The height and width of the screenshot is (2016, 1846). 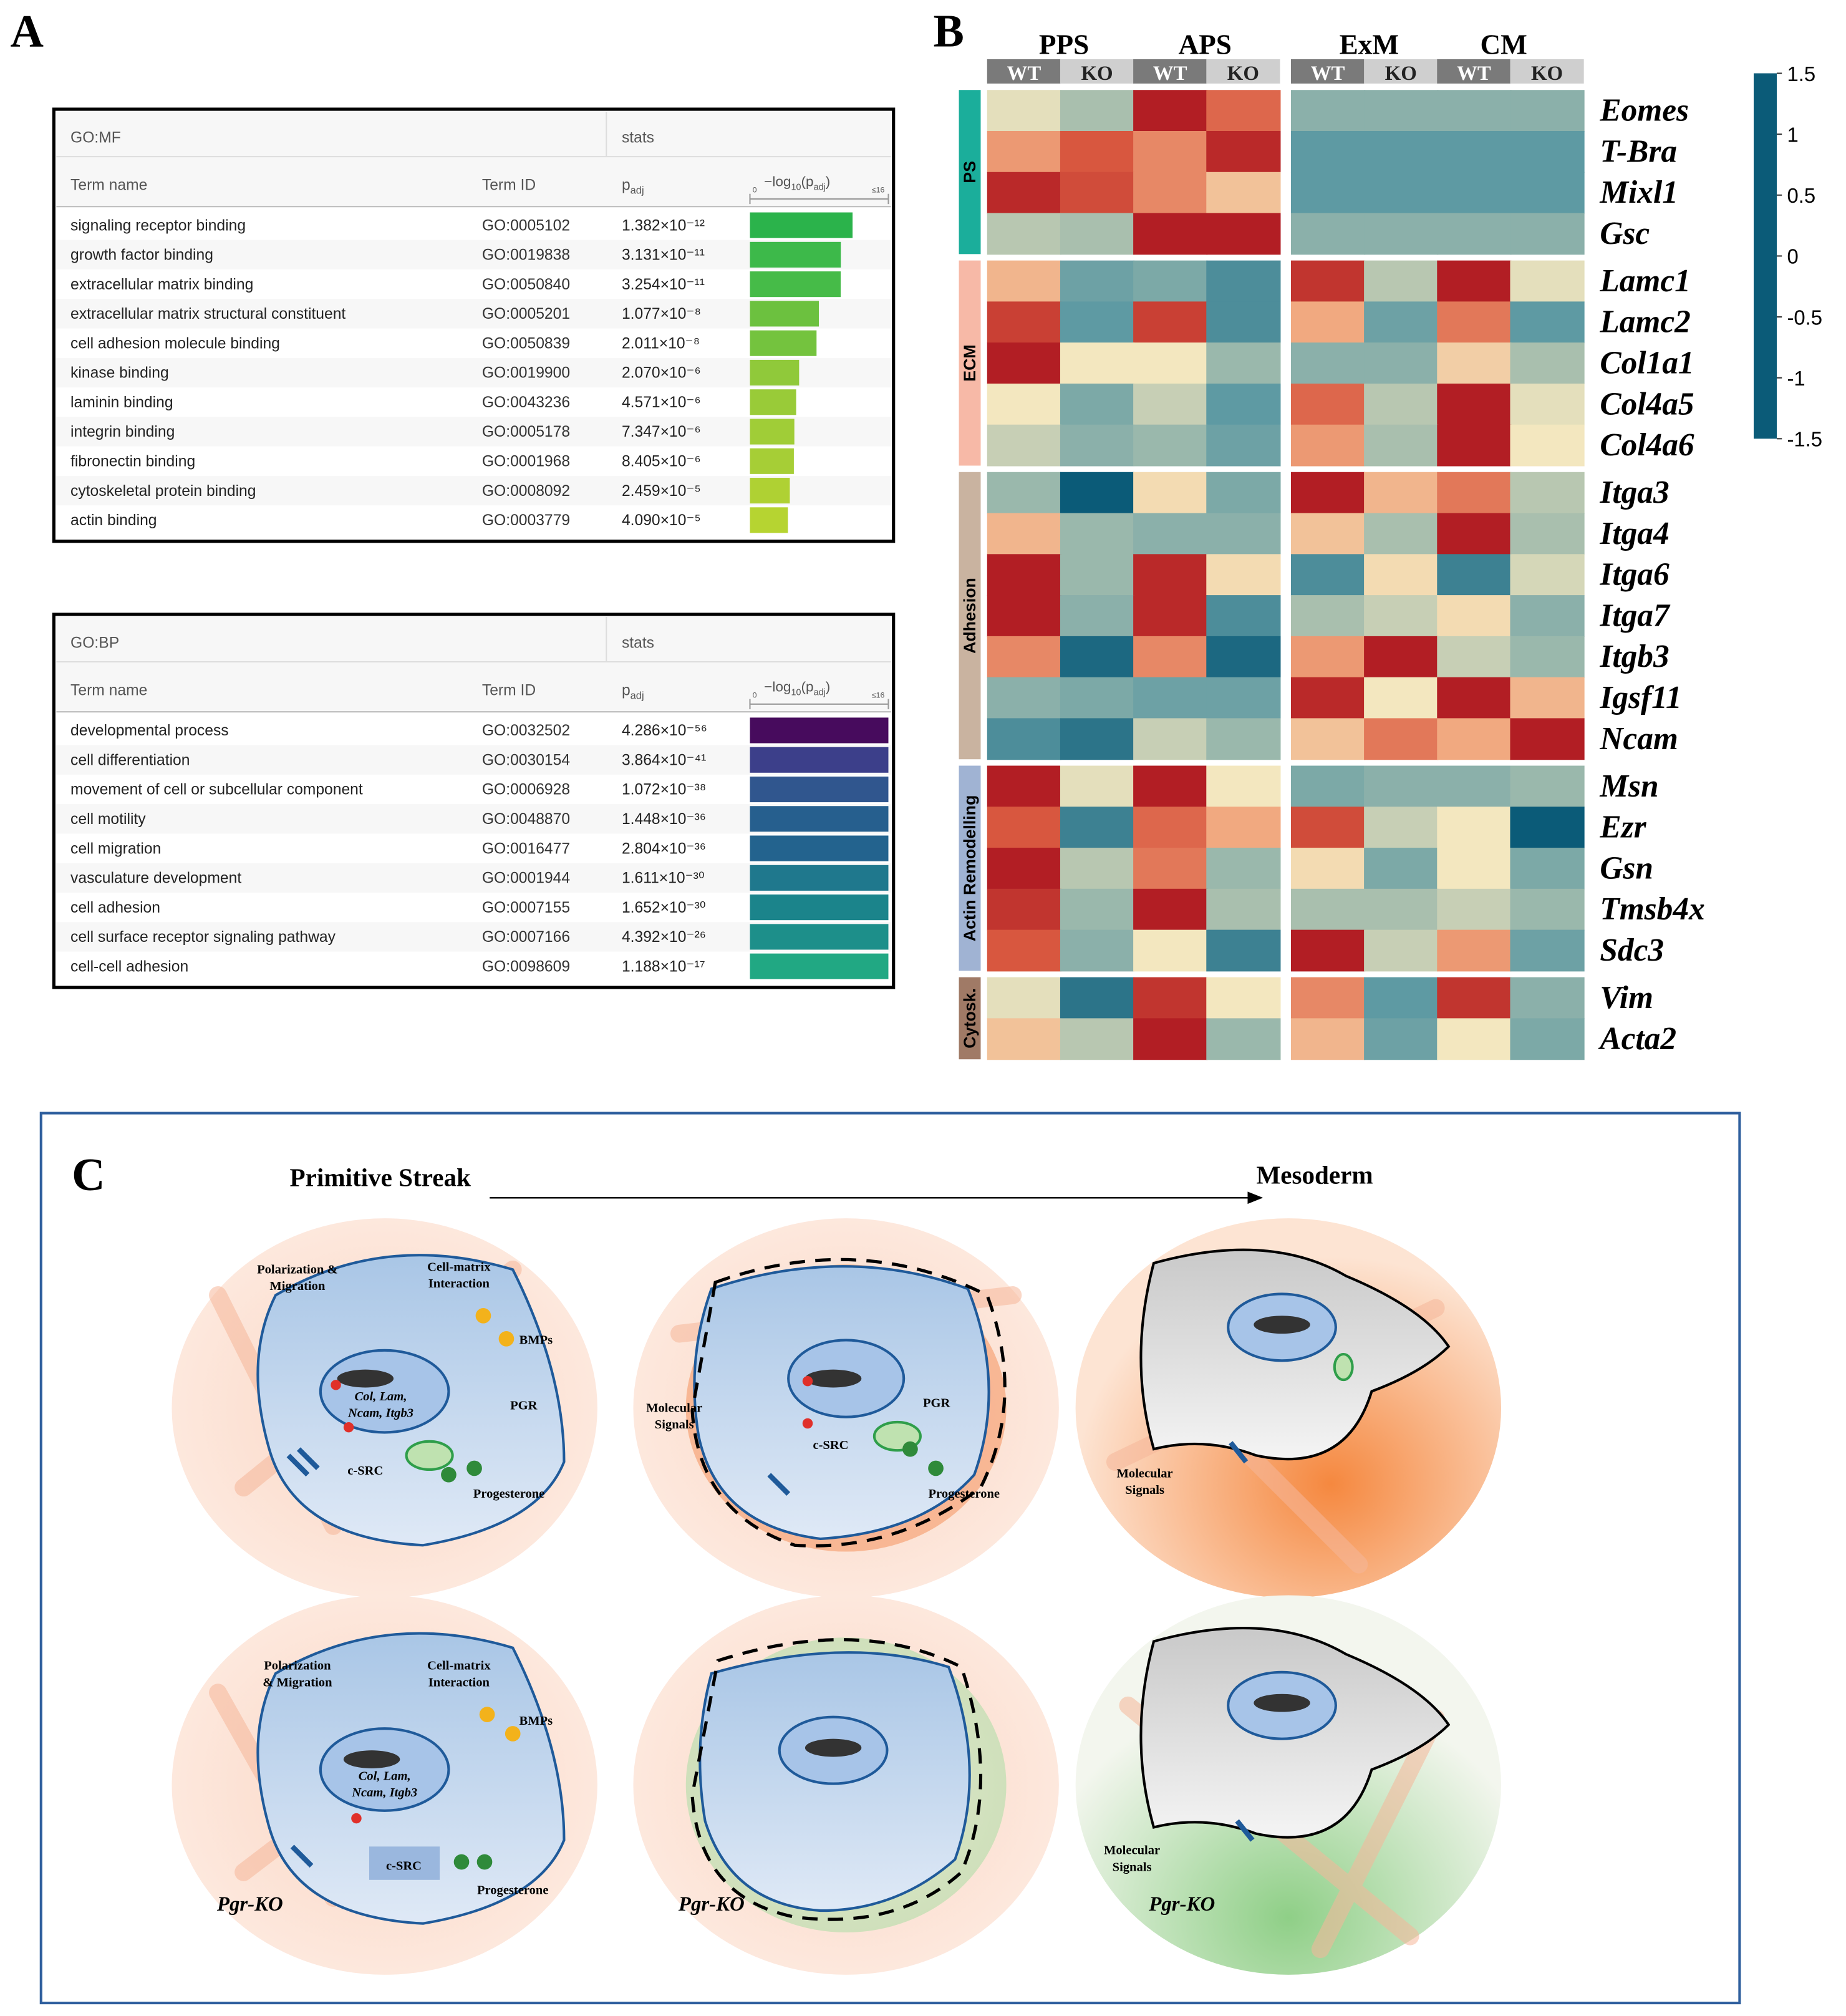 I want to click on axis-label-part: (p, so click(x=807, y=686).